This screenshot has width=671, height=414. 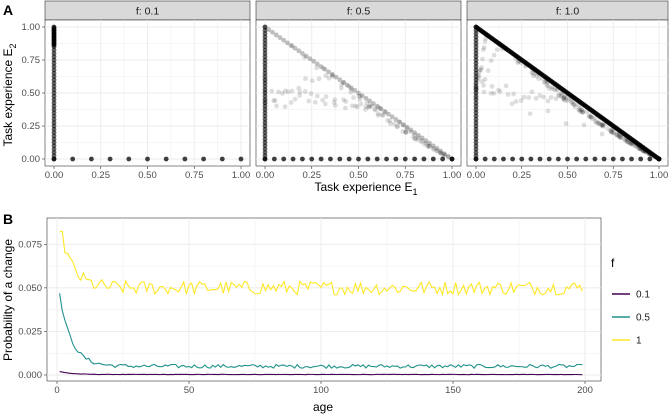 I want to click on legend-label: 0.5, so click(x=643, y=318).